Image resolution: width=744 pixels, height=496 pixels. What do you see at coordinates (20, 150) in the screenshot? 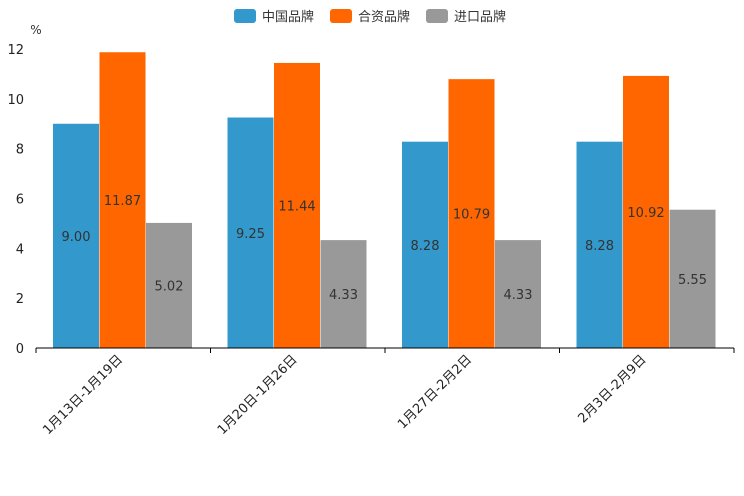
I see `y-tick-label-8: 8` at bounding box center [20, 150].